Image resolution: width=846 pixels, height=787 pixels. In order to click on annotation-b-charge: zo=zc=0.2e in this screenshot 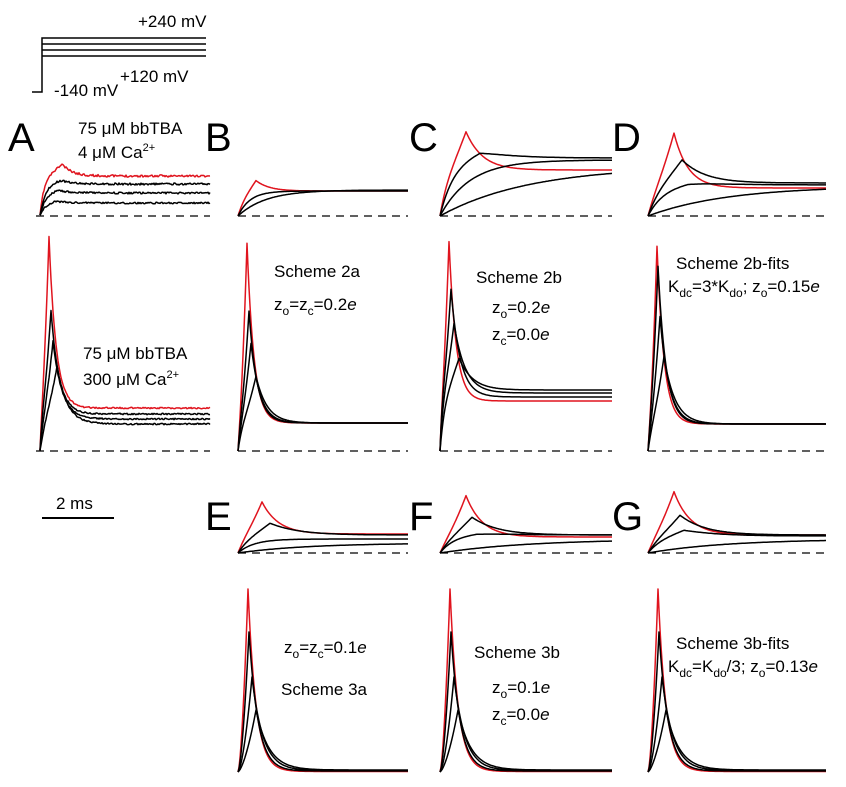, I will do `click(315, 306)`.